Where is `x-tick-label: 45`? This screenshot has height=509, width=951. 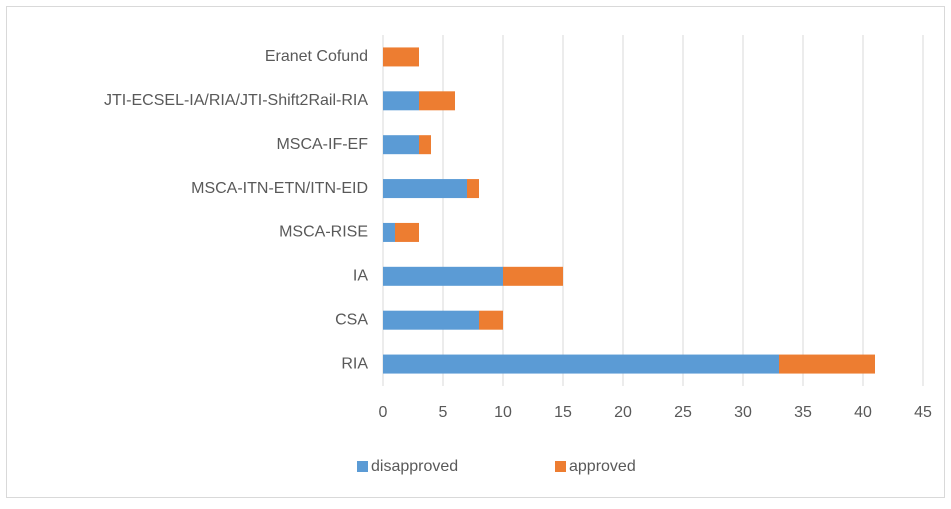
x-tick-label: 45 is located at coordinates (923, 412).